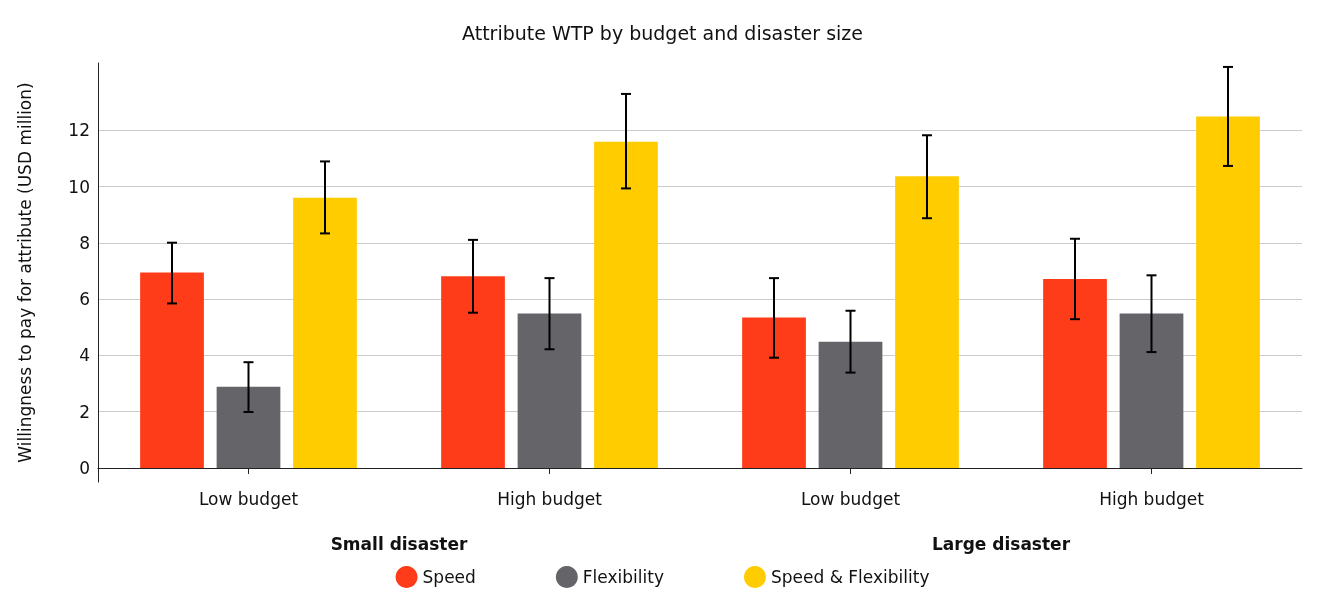  Describe the element at coordinates (623, 577) in the screenshot. I see `legend-label: Flexibility` at that location.